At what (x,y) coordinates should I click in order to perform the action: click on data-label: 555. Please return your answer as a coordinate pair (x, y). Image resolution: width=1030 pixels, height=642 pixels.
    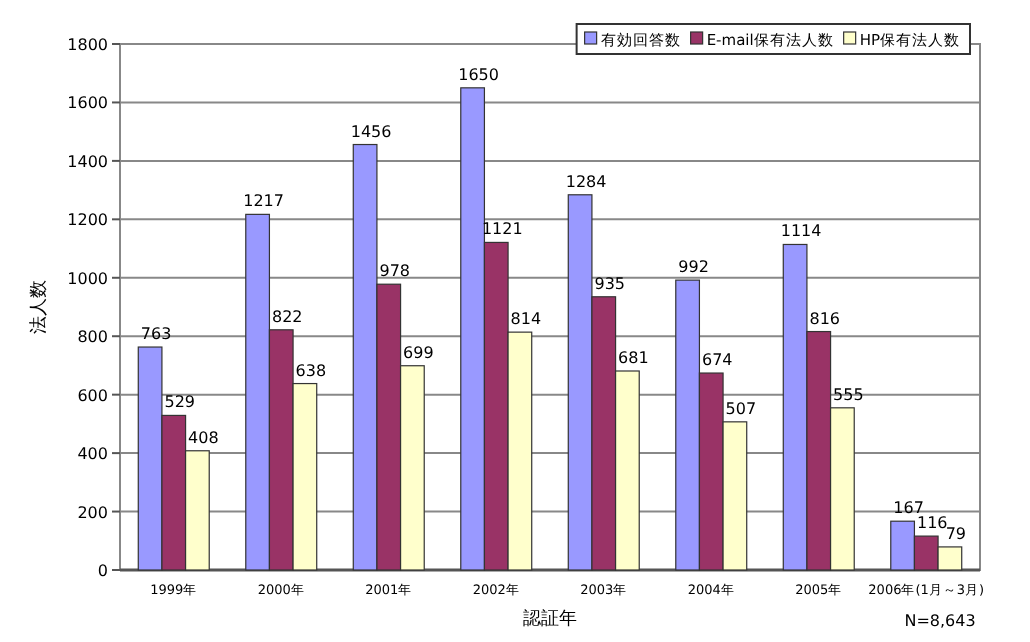
    Looking at the image, I should click on (848, 394).